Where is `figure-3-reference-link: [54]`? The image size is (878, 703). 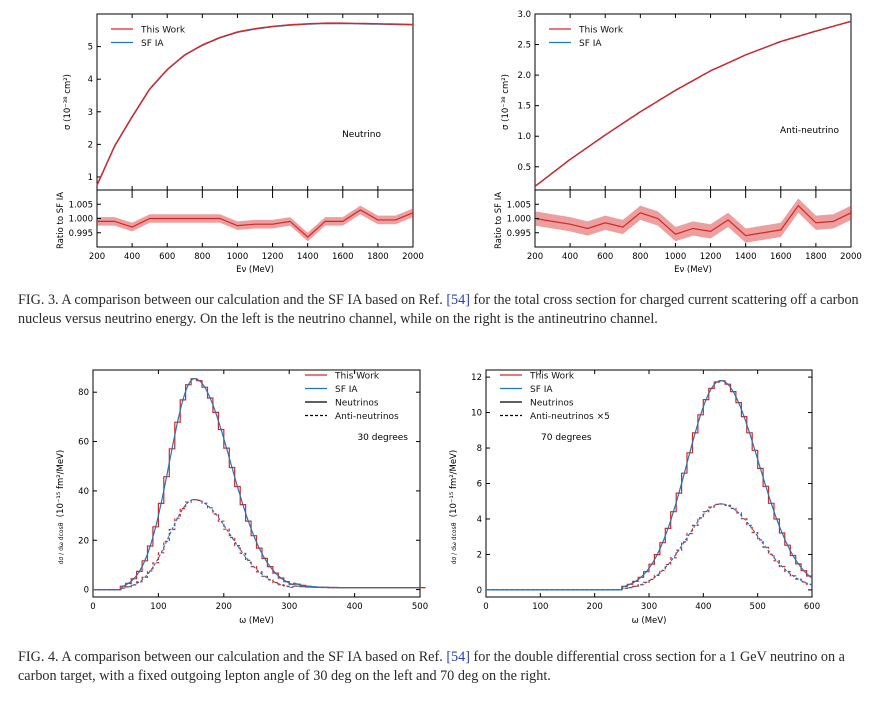
figure-3-reference-link: [54] is located at coordinates (458, 300).